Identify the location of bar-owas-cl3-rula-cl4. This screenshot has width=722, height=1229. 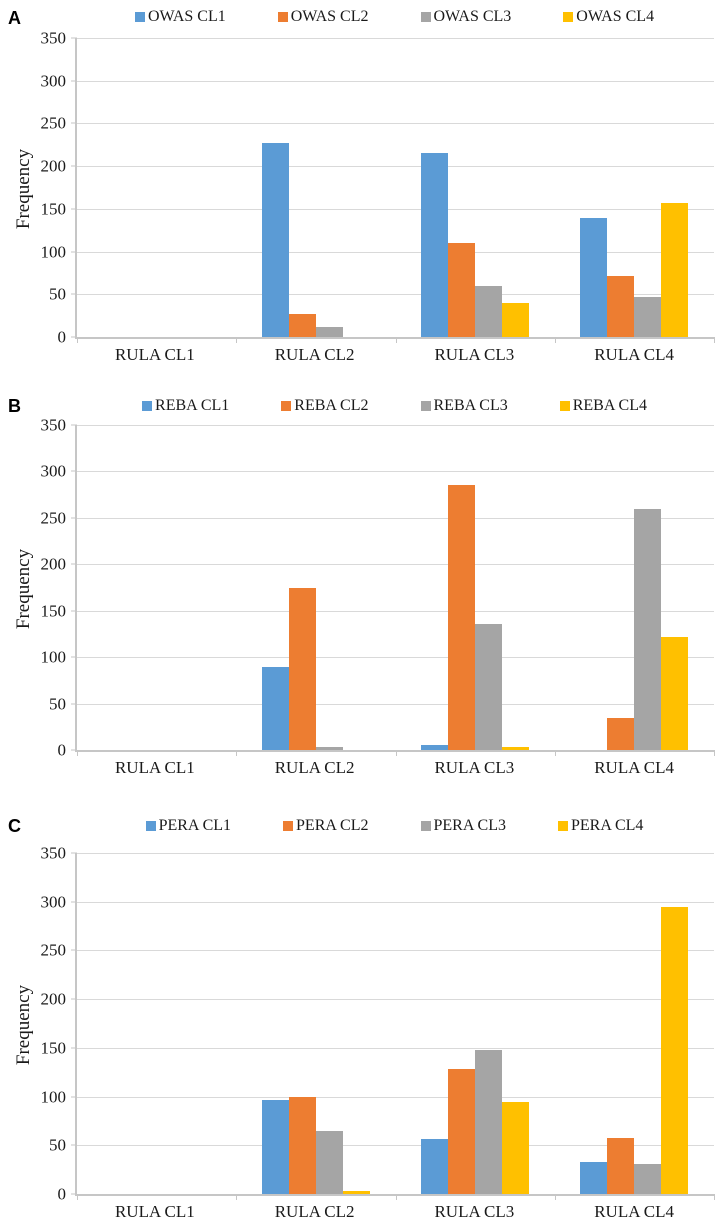
(648, 316).